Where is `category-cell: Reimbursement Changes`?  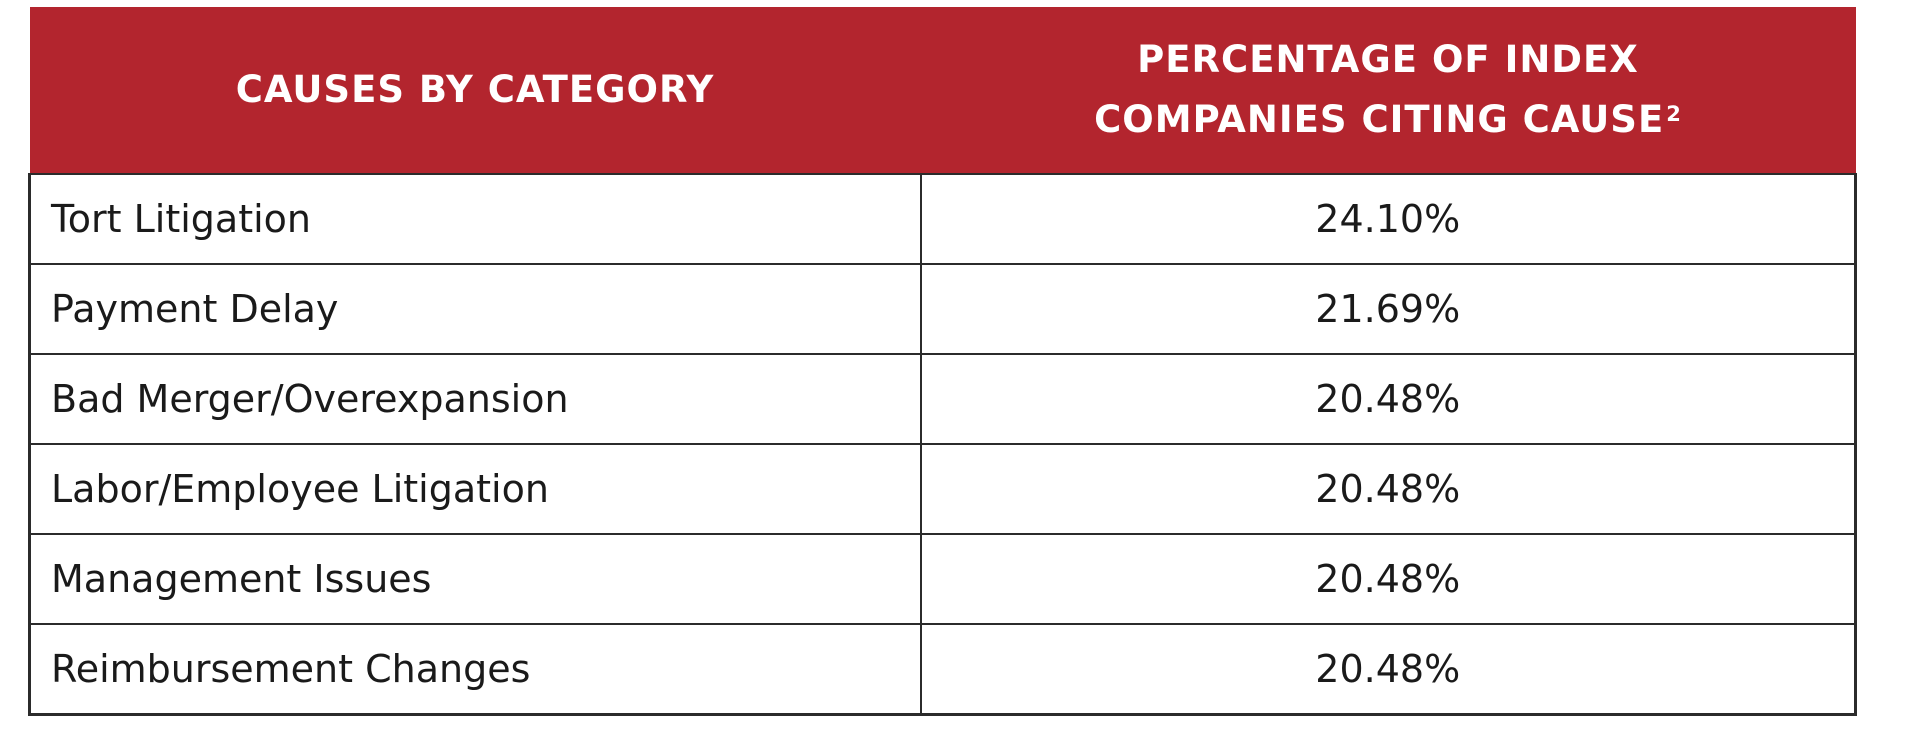 category-cell: Reimbursement Changes is located at coordinates (475, 669).